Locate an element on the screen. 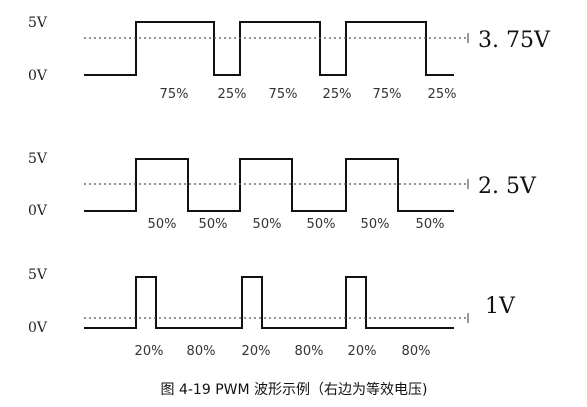 The width and height of the screenshot is (587, 407). panel-1-waveform is located at coordinates (269, 48).